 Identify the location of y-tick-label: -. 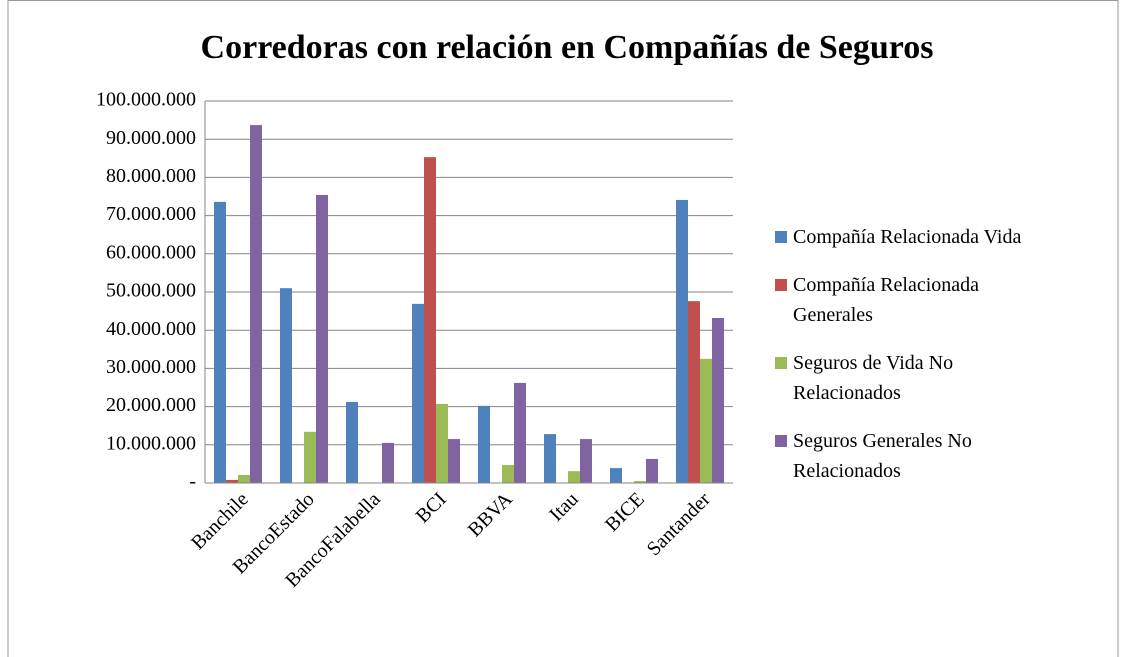
(192, 482).